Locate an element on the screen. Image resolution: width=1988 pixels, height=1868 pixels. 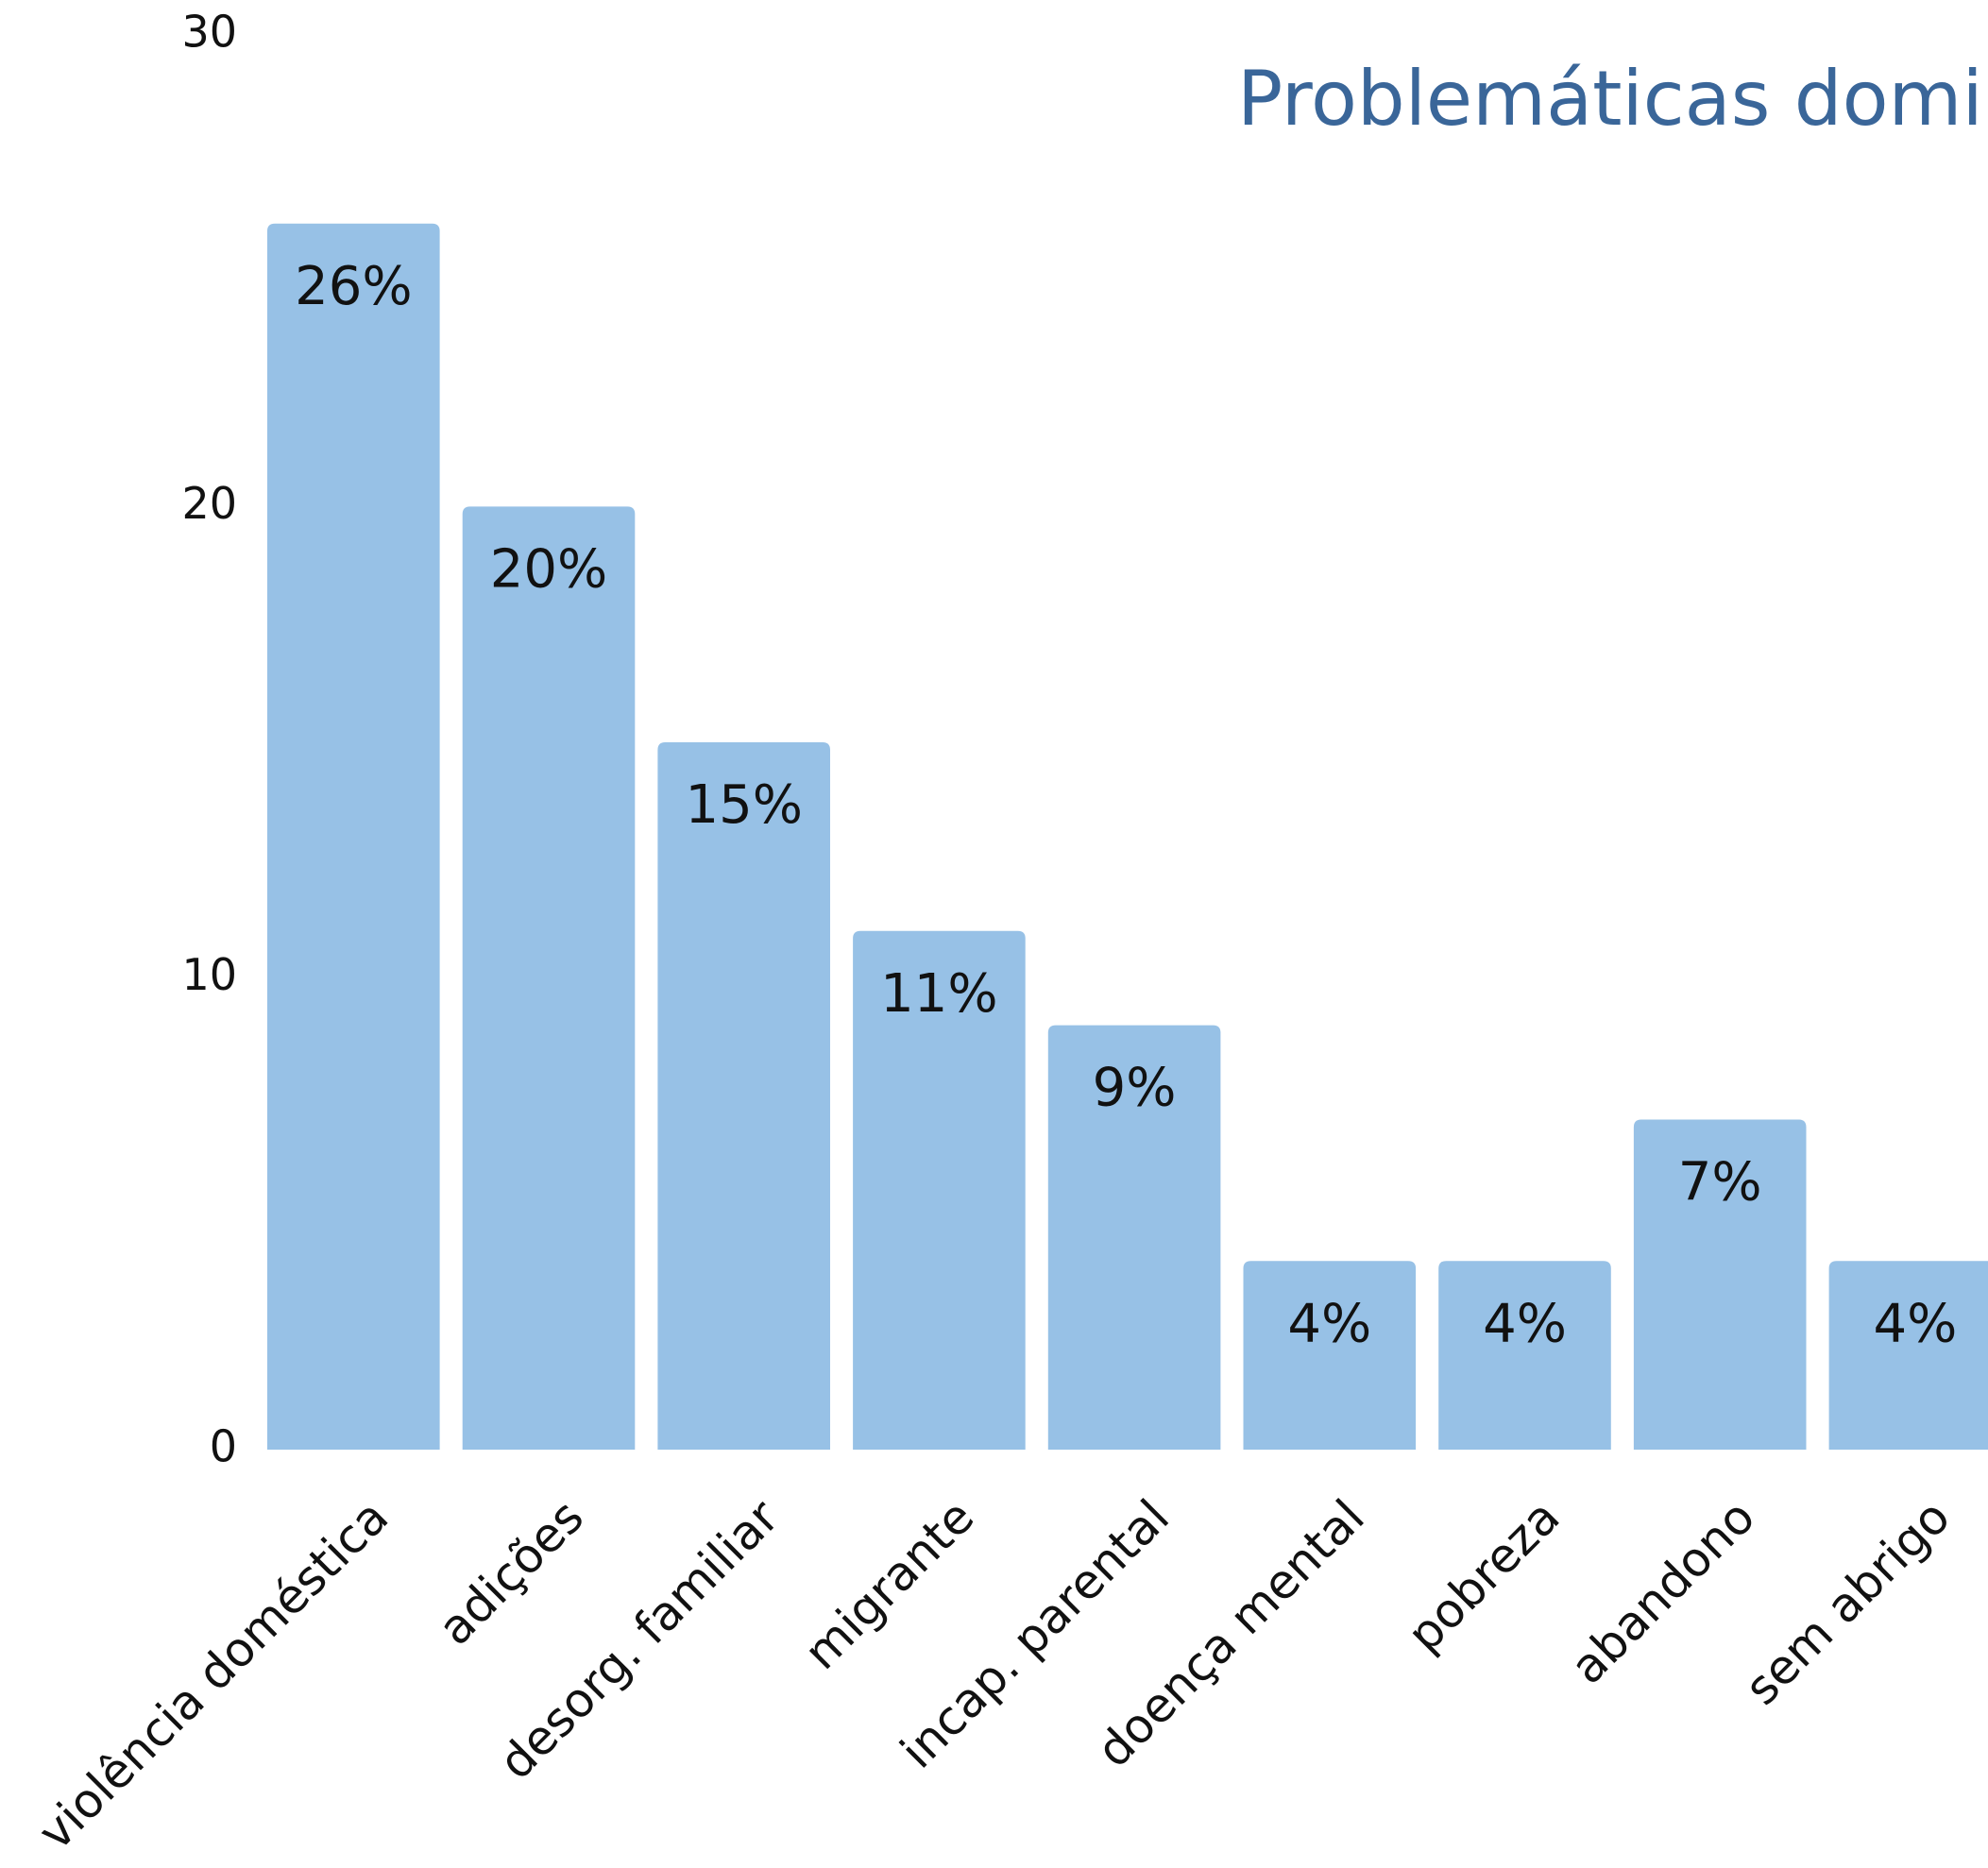
y-tick-label: 0 is located at coordinates (223, 1446).